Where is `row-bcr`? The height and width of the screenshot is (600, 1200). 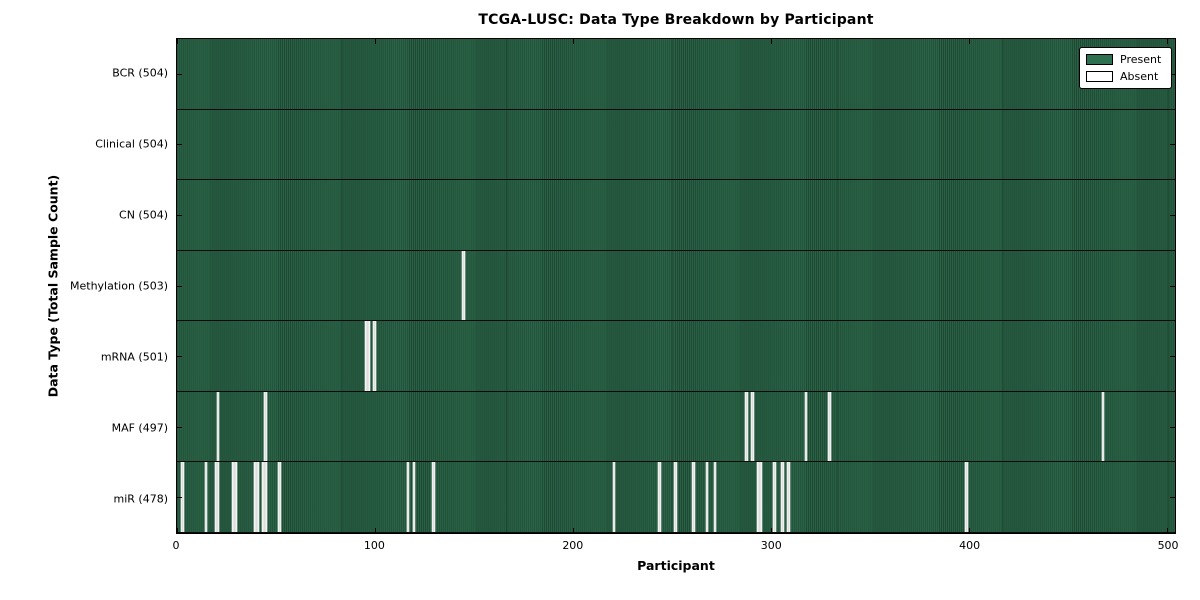
row-bcr is located at coordinates (676, 74).